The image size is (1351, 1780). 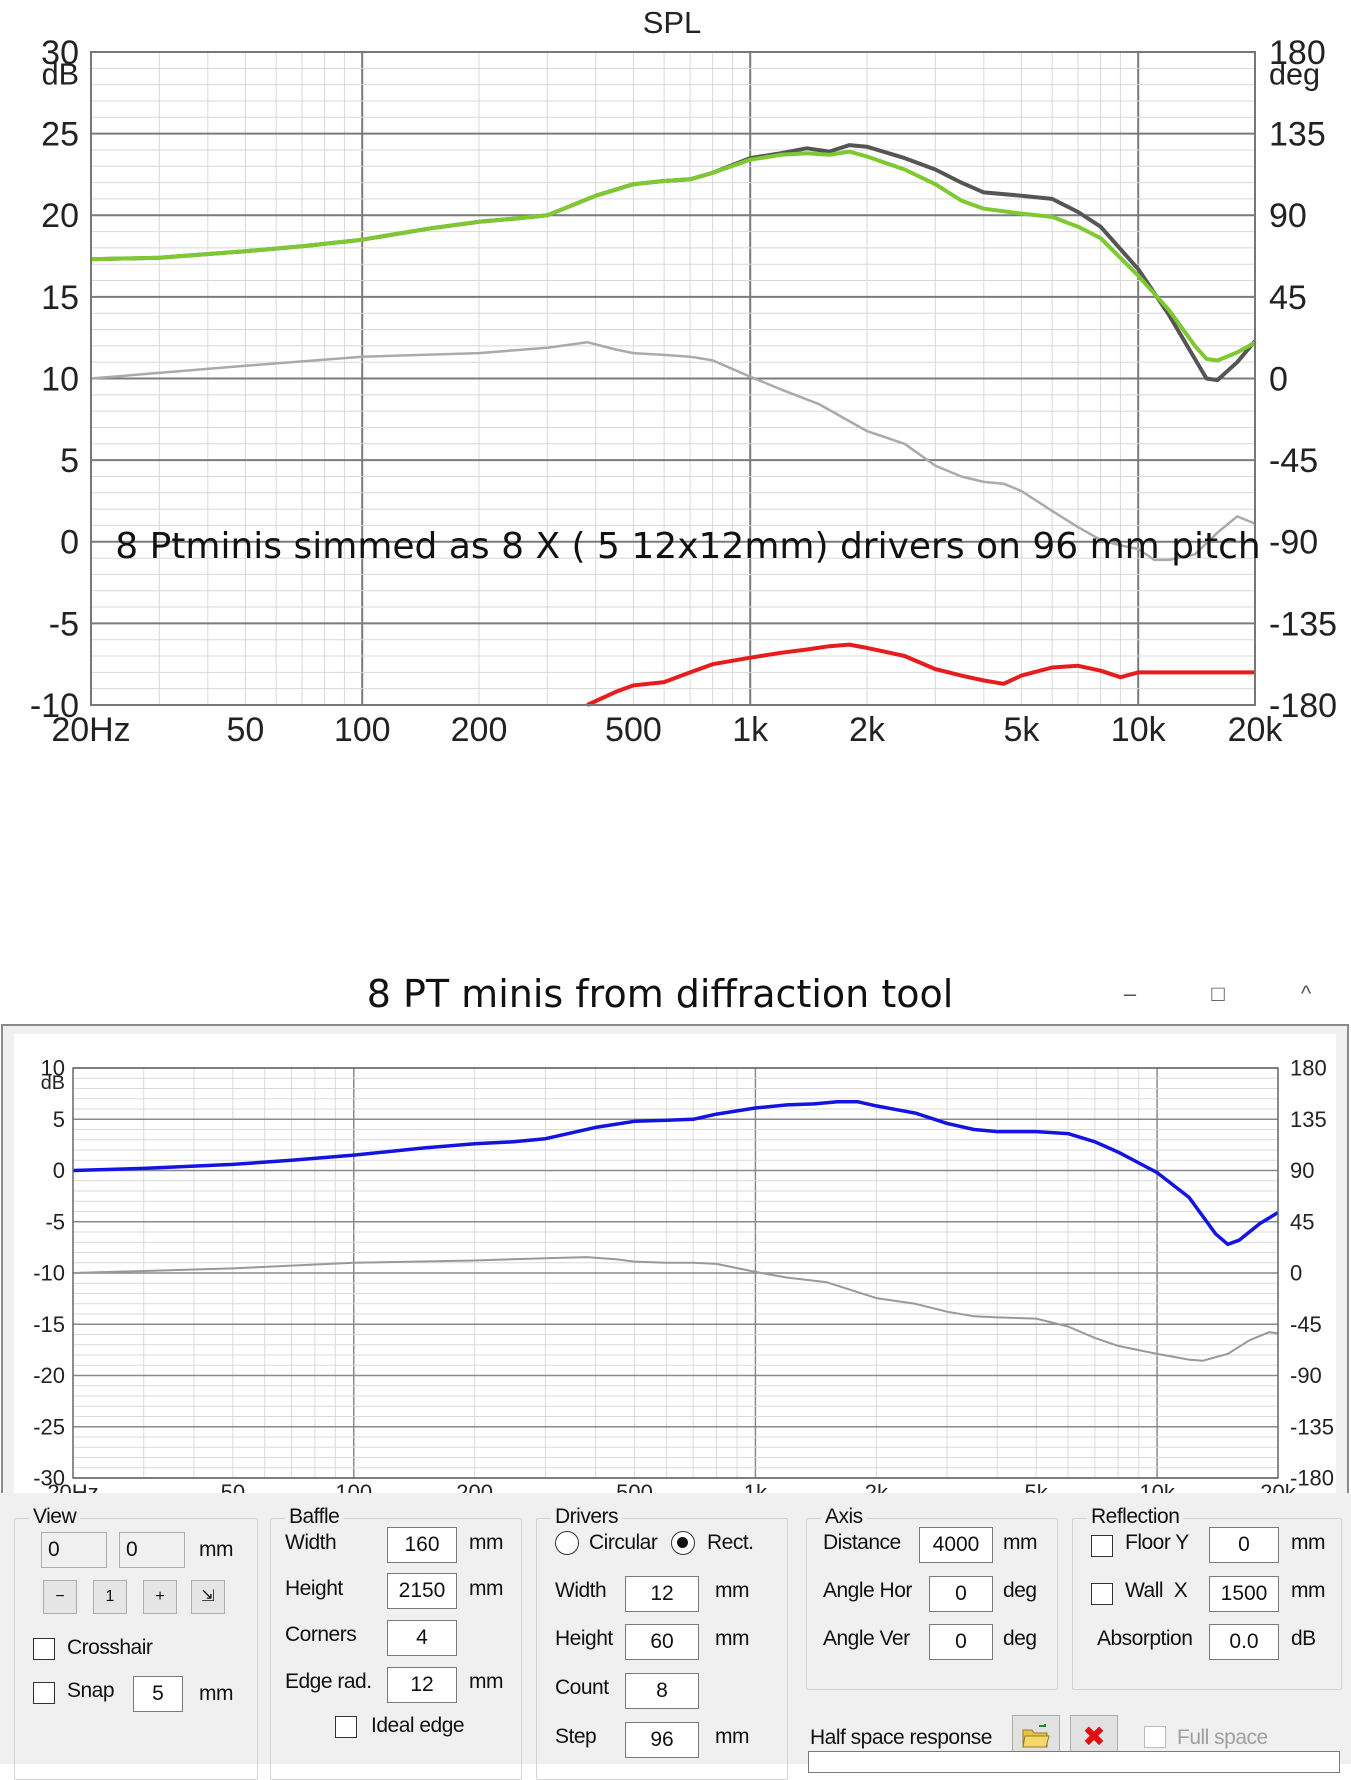 What do you see at coordinates (662, 1691) in the screenshot?
I see `driver-count-field: 8` at bounding box center [662, 1691].